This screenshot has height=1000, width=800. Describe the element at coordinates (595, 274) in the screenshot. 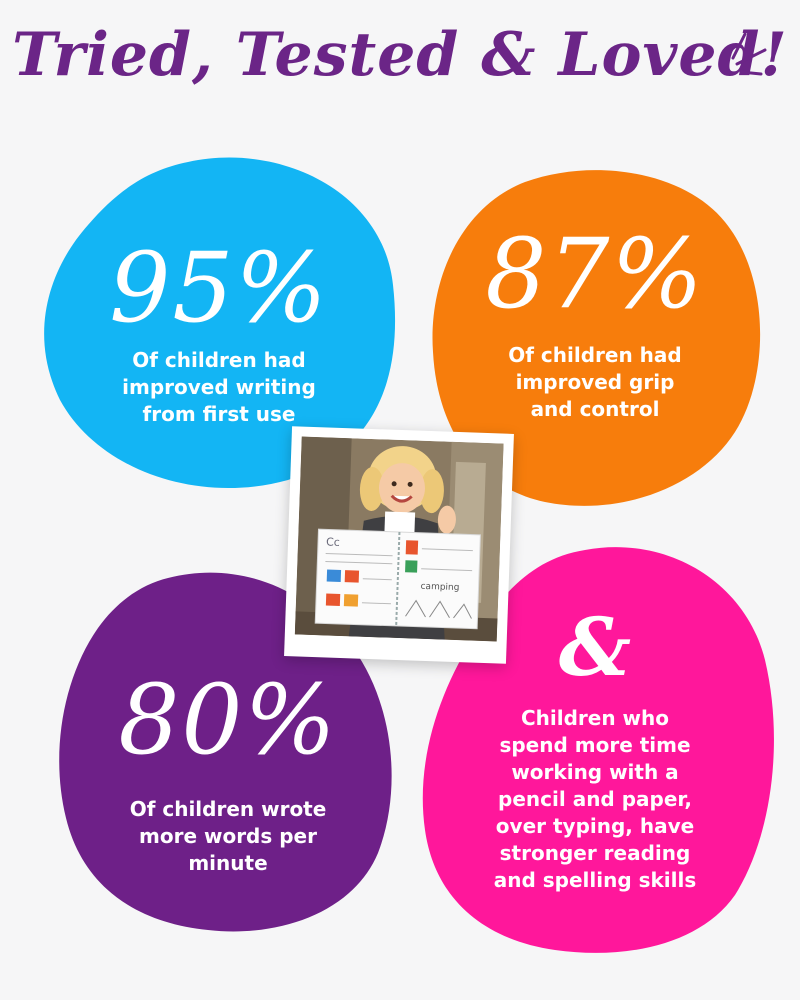

I see `stat-value: 87%` at that location.